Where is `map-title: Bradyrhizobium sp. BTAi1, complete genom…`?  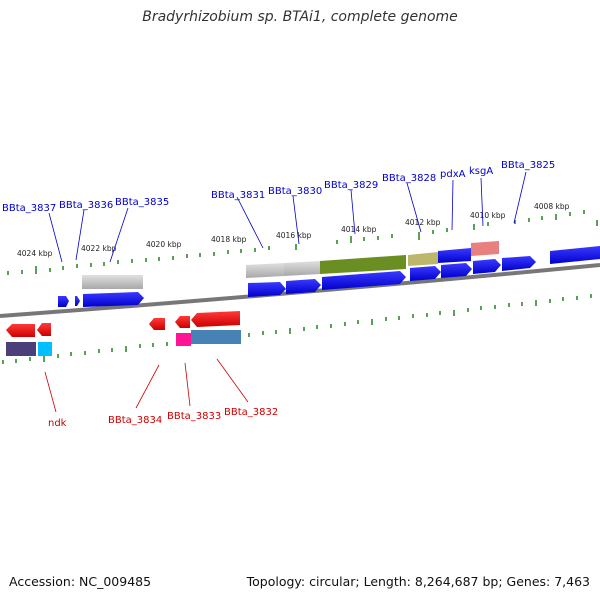 map-title: Bradyrhizobium sp. BTAi1, complete genom… is located at coordinates (300, 17).